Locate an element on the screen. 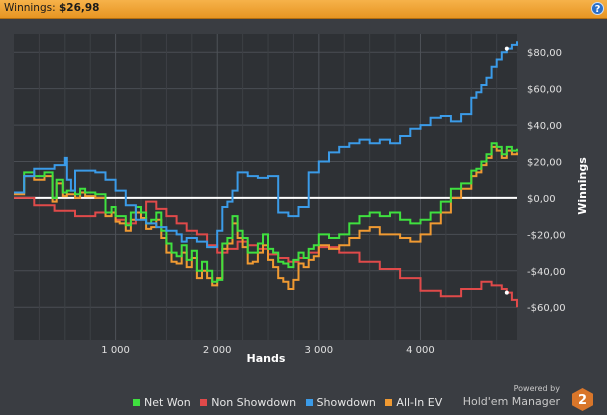  x-tick-label: 2 000 is located at coordinates (217, 350).